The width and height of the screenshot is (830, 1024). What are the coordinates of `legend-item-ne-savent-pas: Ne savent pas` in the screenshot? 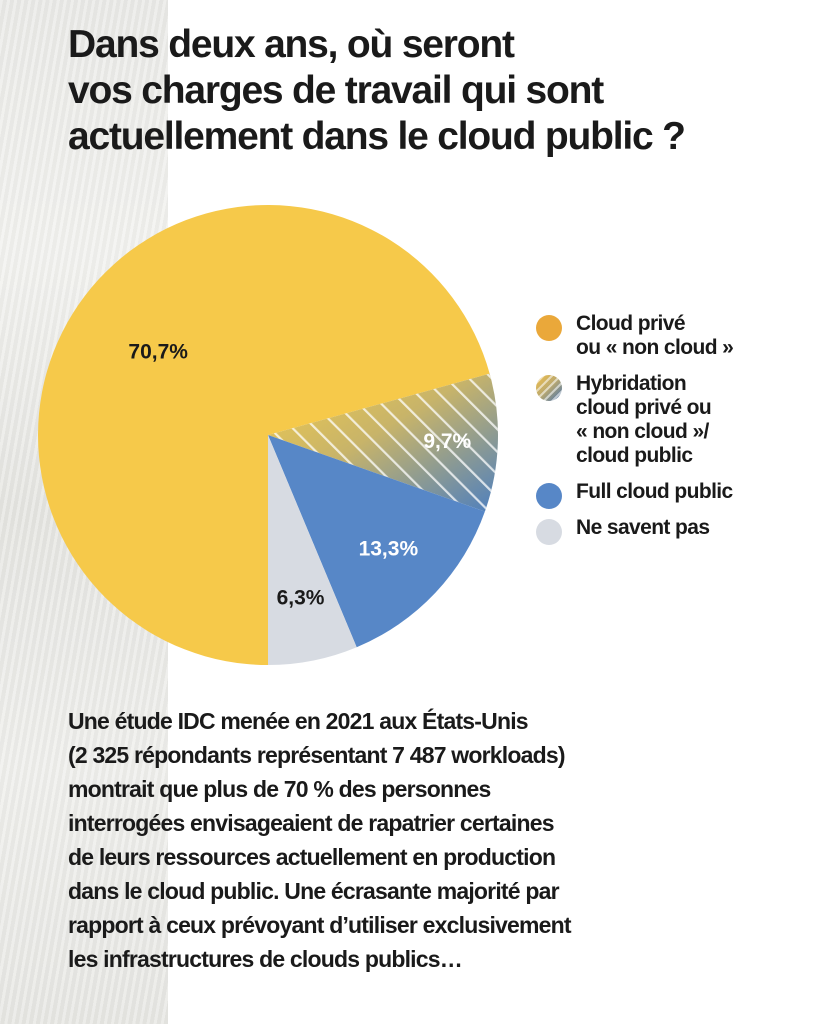 It's located at (676, 530).